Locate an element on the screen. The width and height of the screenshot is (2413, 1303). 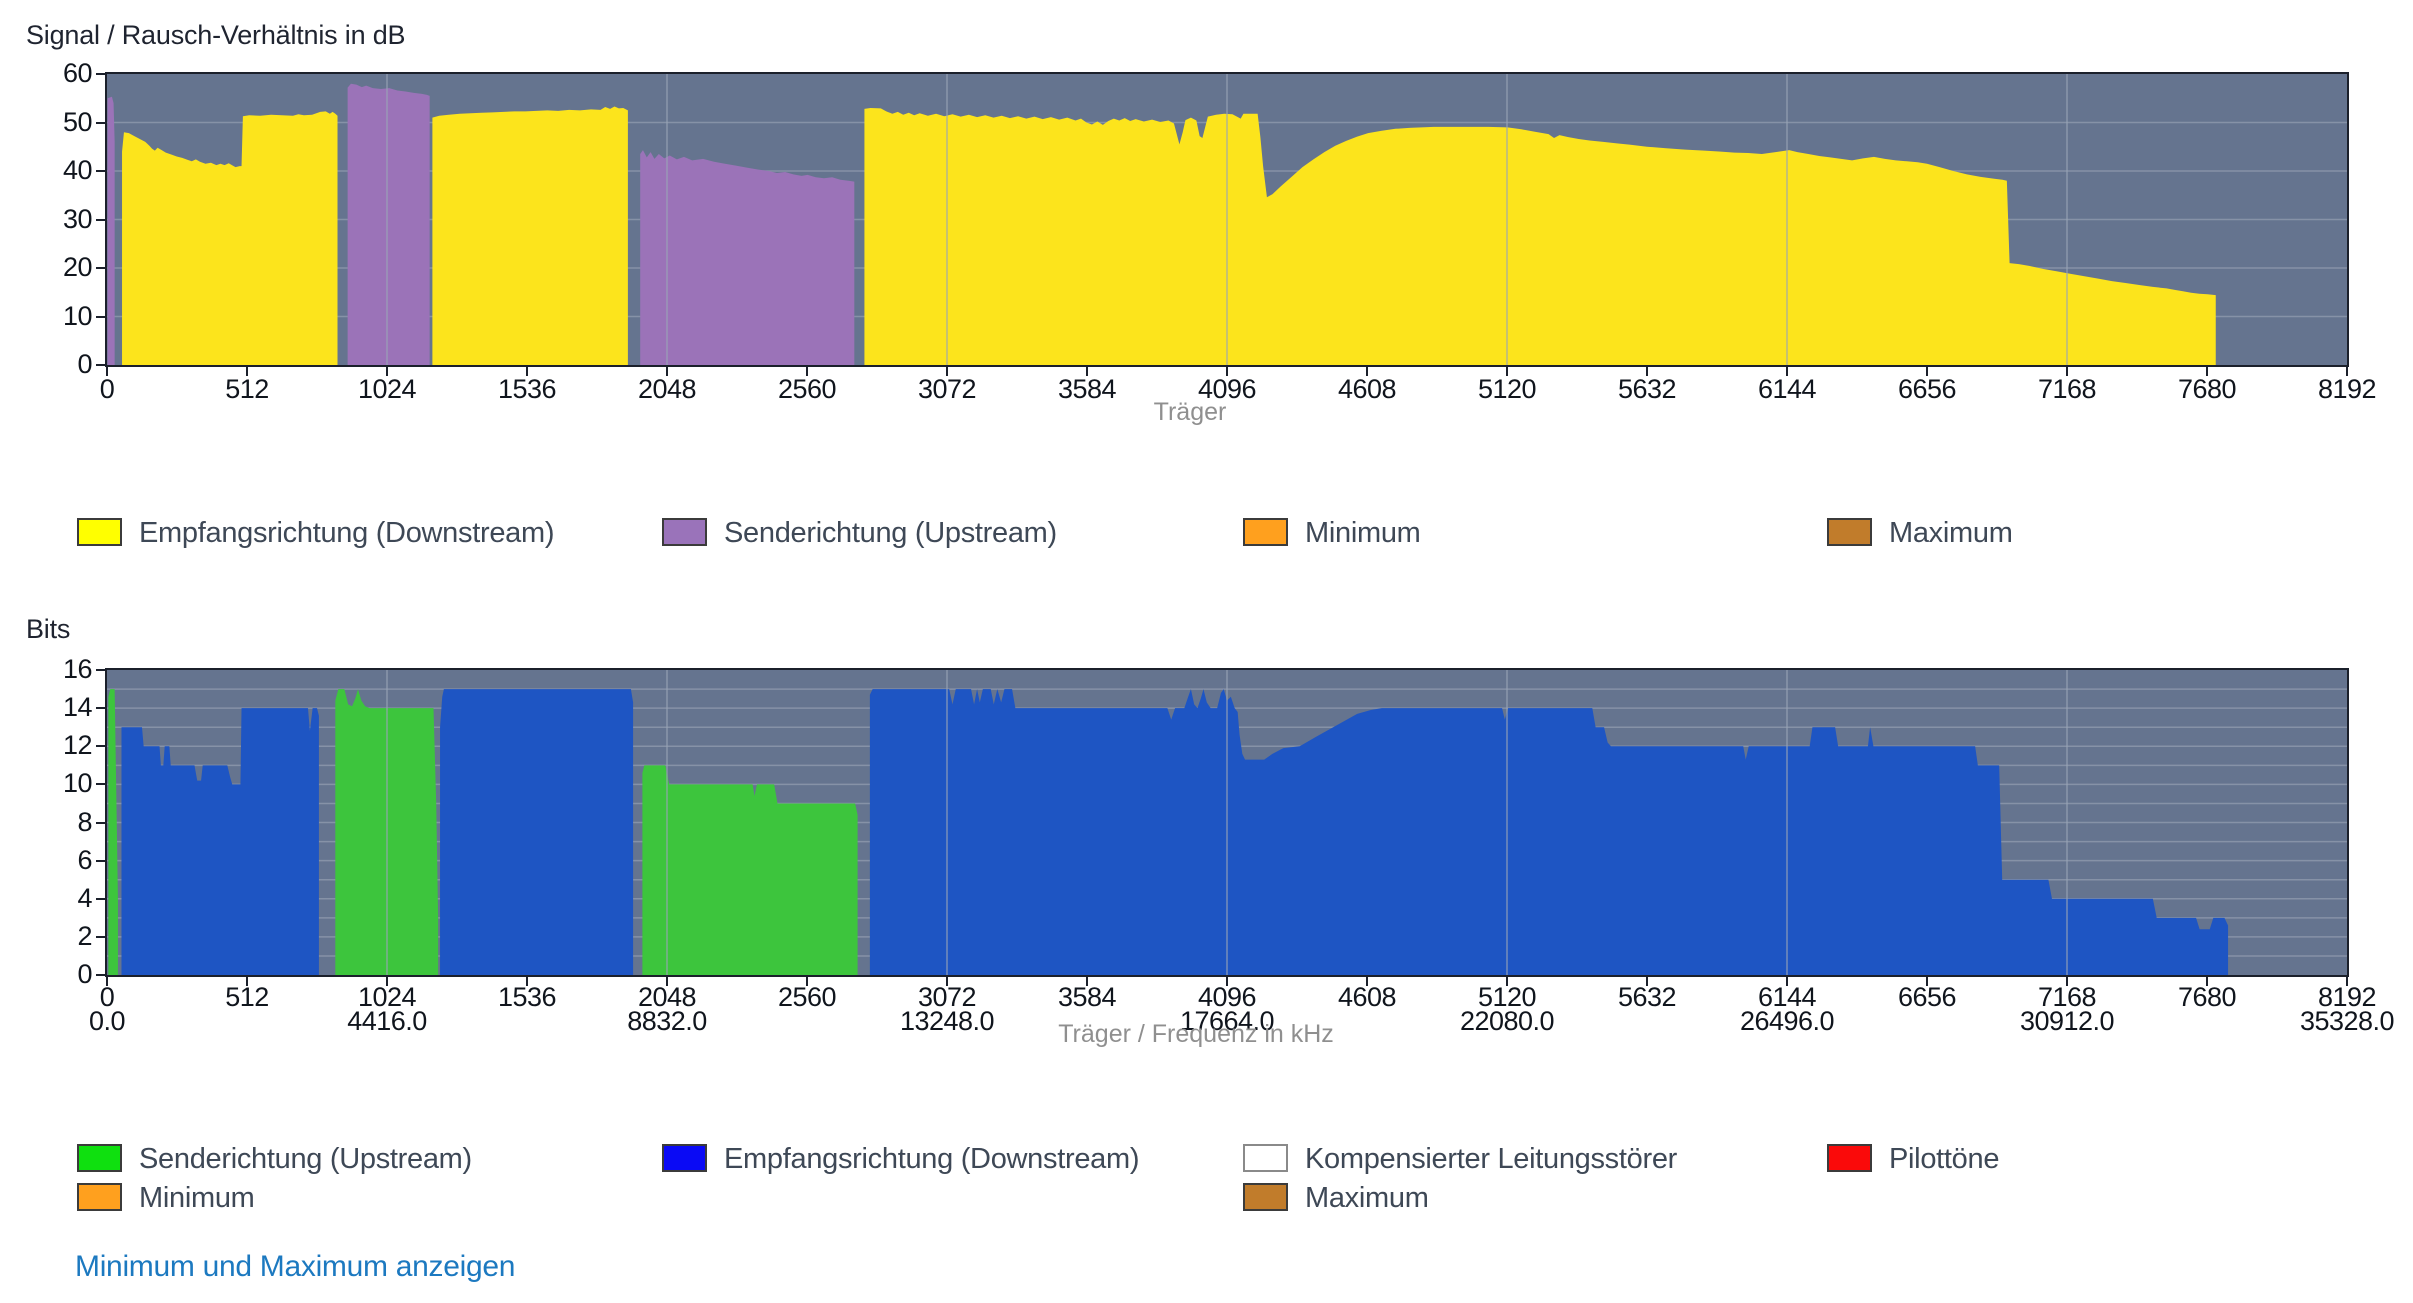
x-tick-label: 4096 is located at coordinates (1227, 997).